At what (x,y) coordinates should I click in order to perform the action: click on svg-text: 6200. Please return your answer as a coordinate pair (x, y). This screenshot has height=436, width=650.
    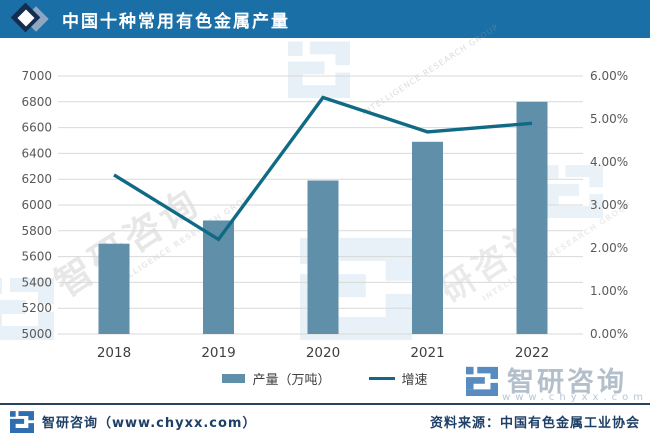
    Looking at the image, I should click on (36, 179).